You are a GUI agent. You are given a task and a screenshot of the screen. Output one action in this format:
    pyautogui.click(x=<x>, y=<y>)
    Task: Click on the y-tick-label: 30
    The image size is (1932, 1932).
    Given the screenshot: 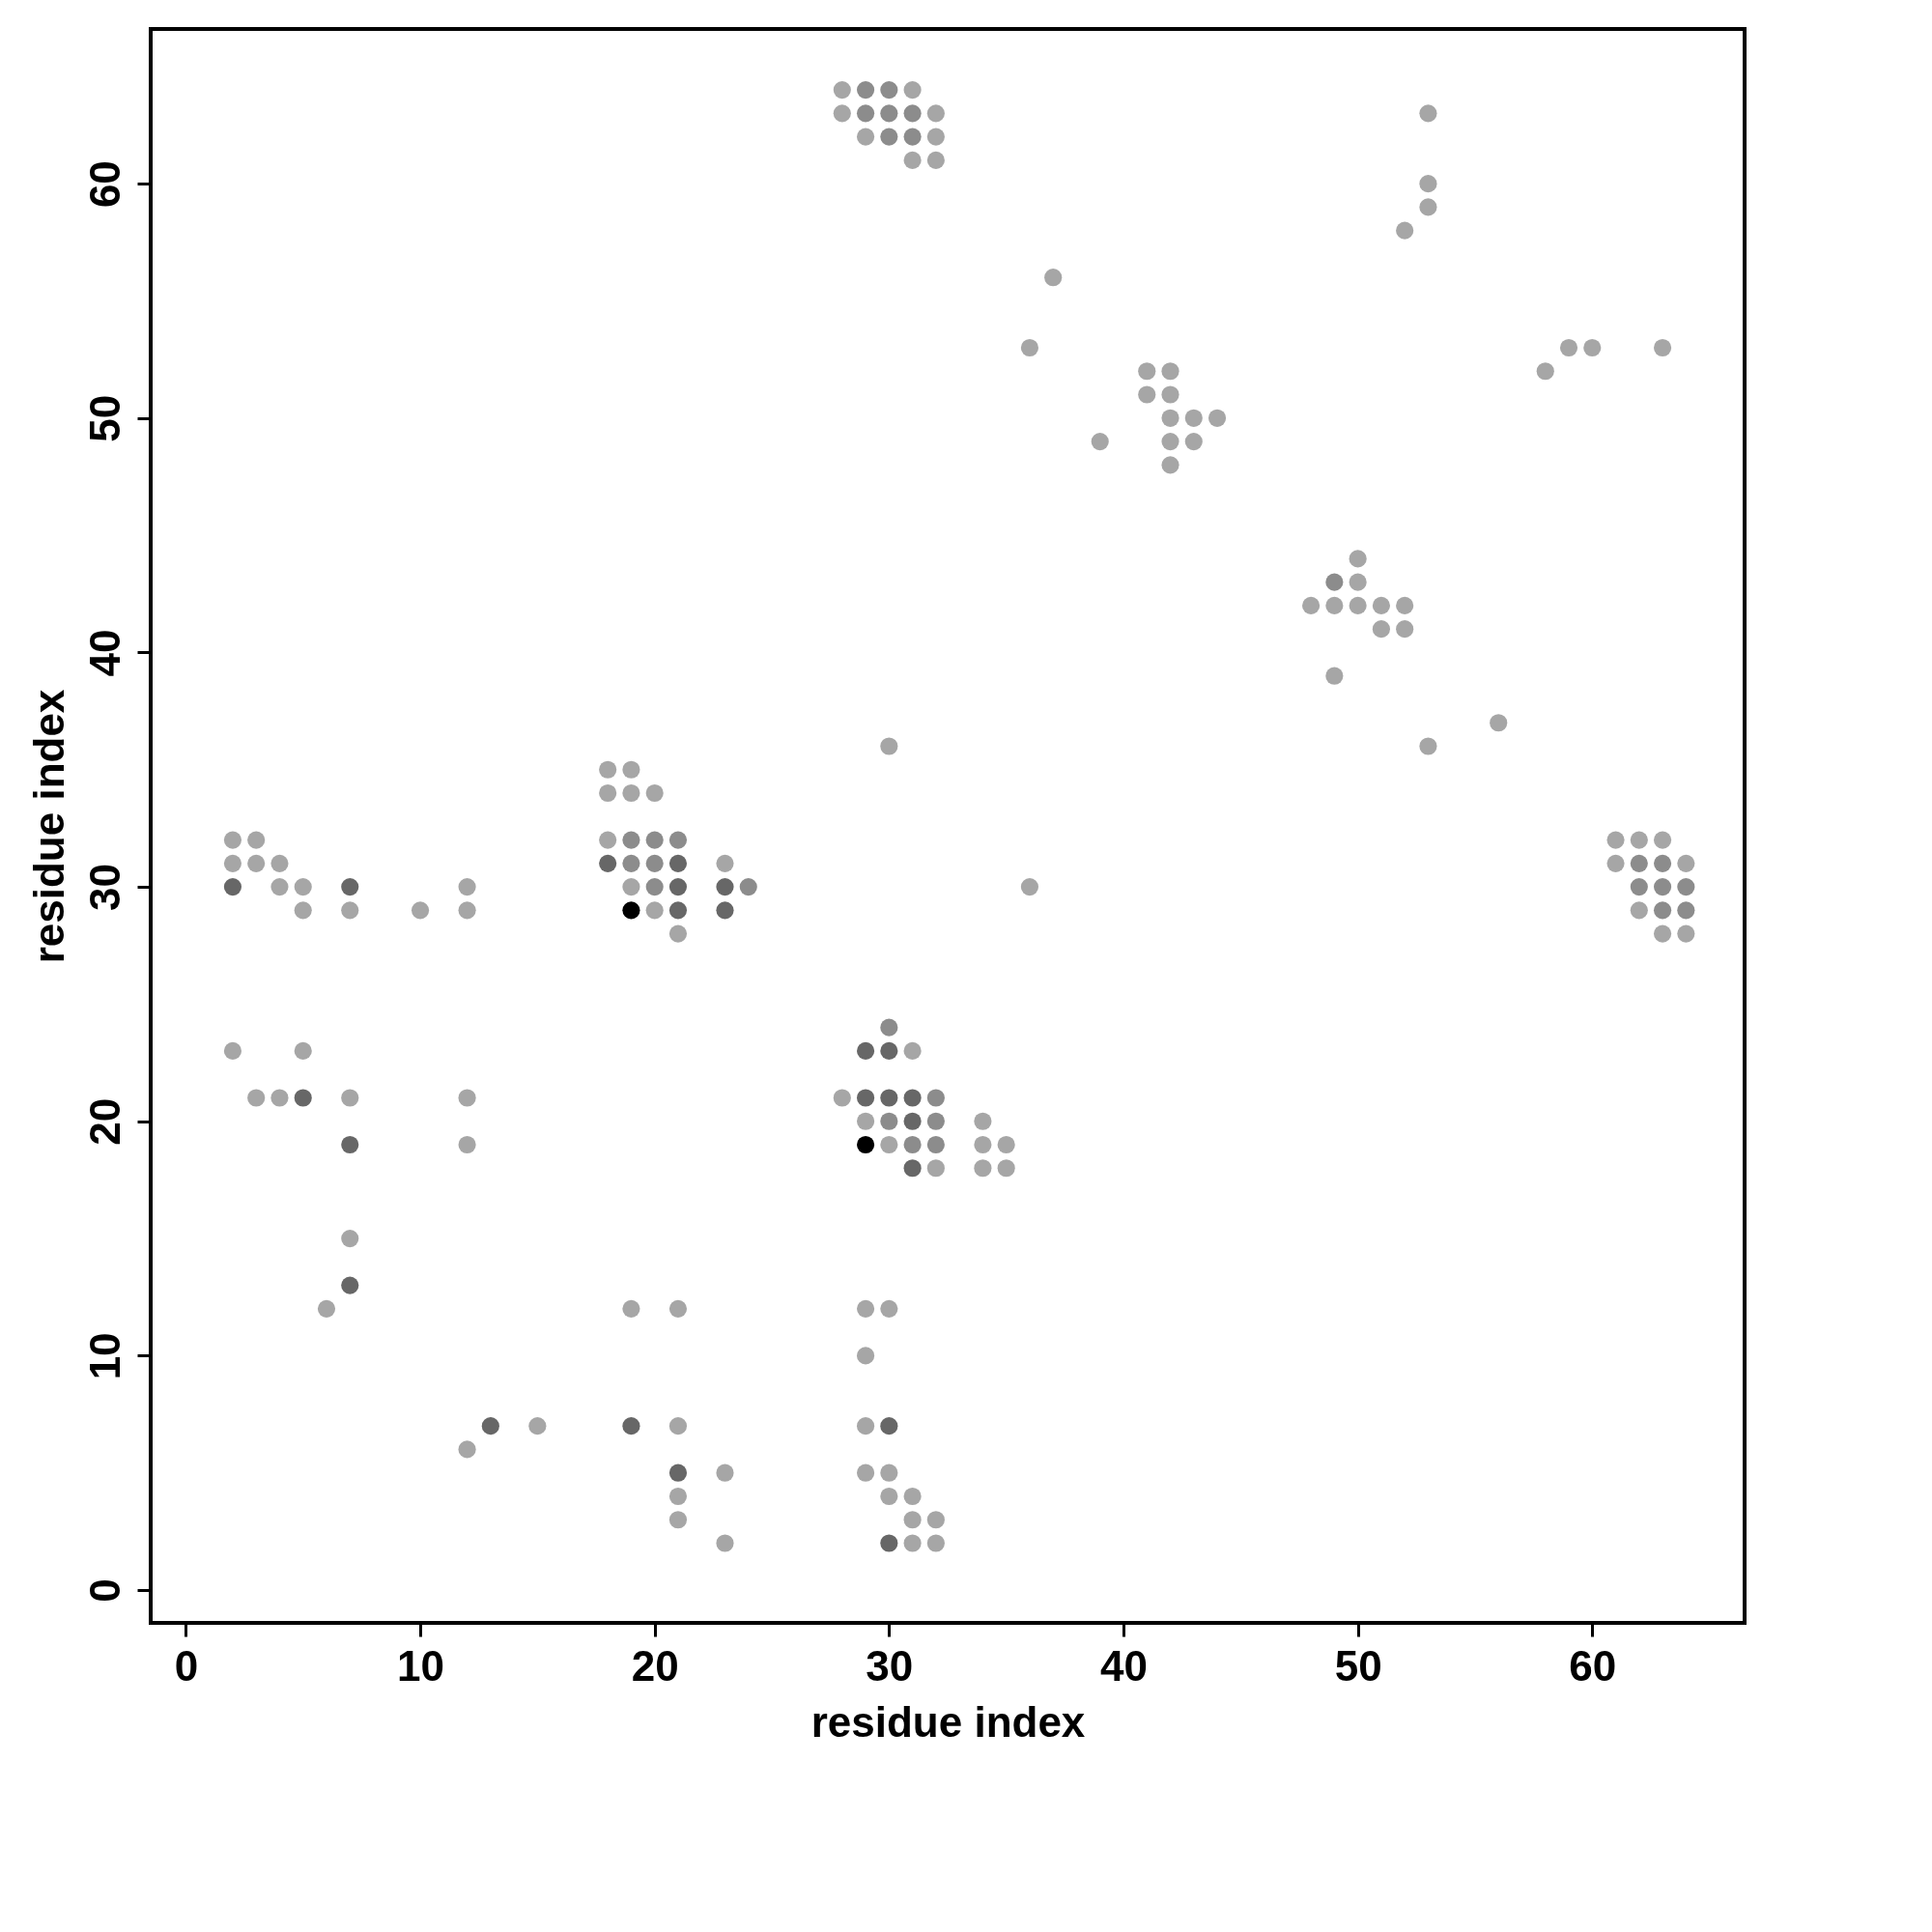 What is the action you would take?
    pyautogui.click(x=104, y=888)
    